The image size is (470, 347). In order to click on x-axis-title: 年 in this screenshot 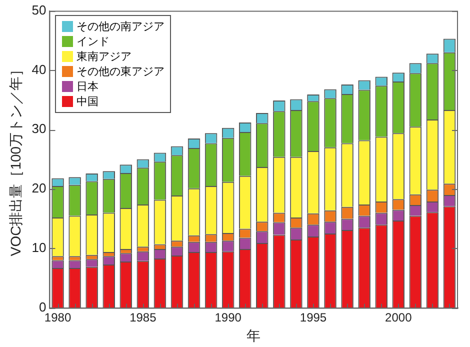, I will do `click(253, 335)`.